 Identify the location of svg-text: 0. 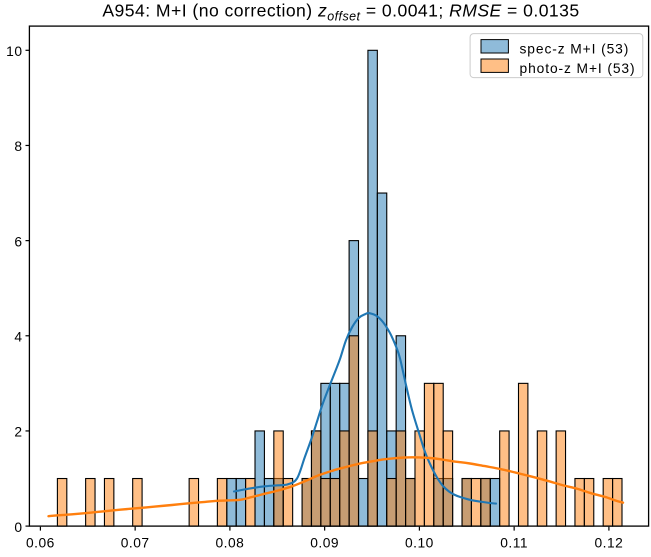
(18, 527).